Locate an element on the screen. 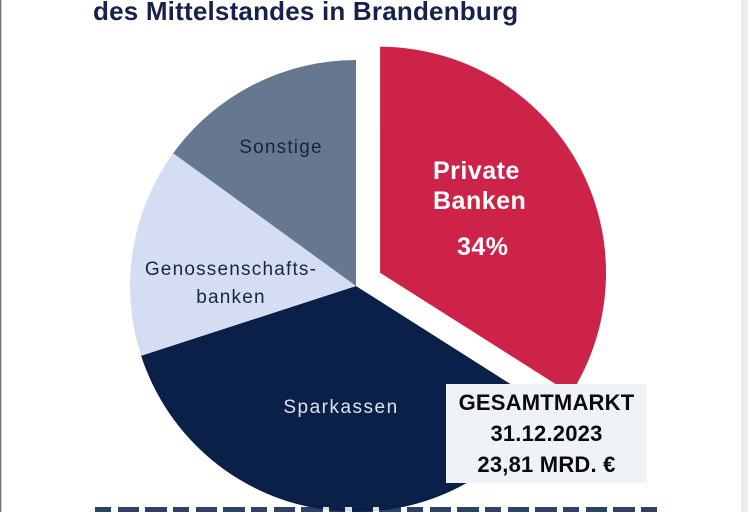  slice-label-private-banken: Private Banken 34% is located at coordinates (479, 209).